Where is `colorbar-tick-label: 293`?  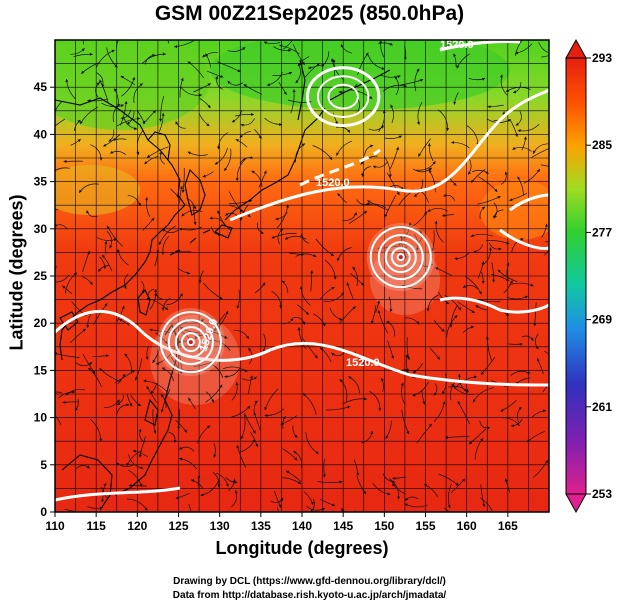 colorbar-tick-label: 293 is located at coordinates (602, 58).